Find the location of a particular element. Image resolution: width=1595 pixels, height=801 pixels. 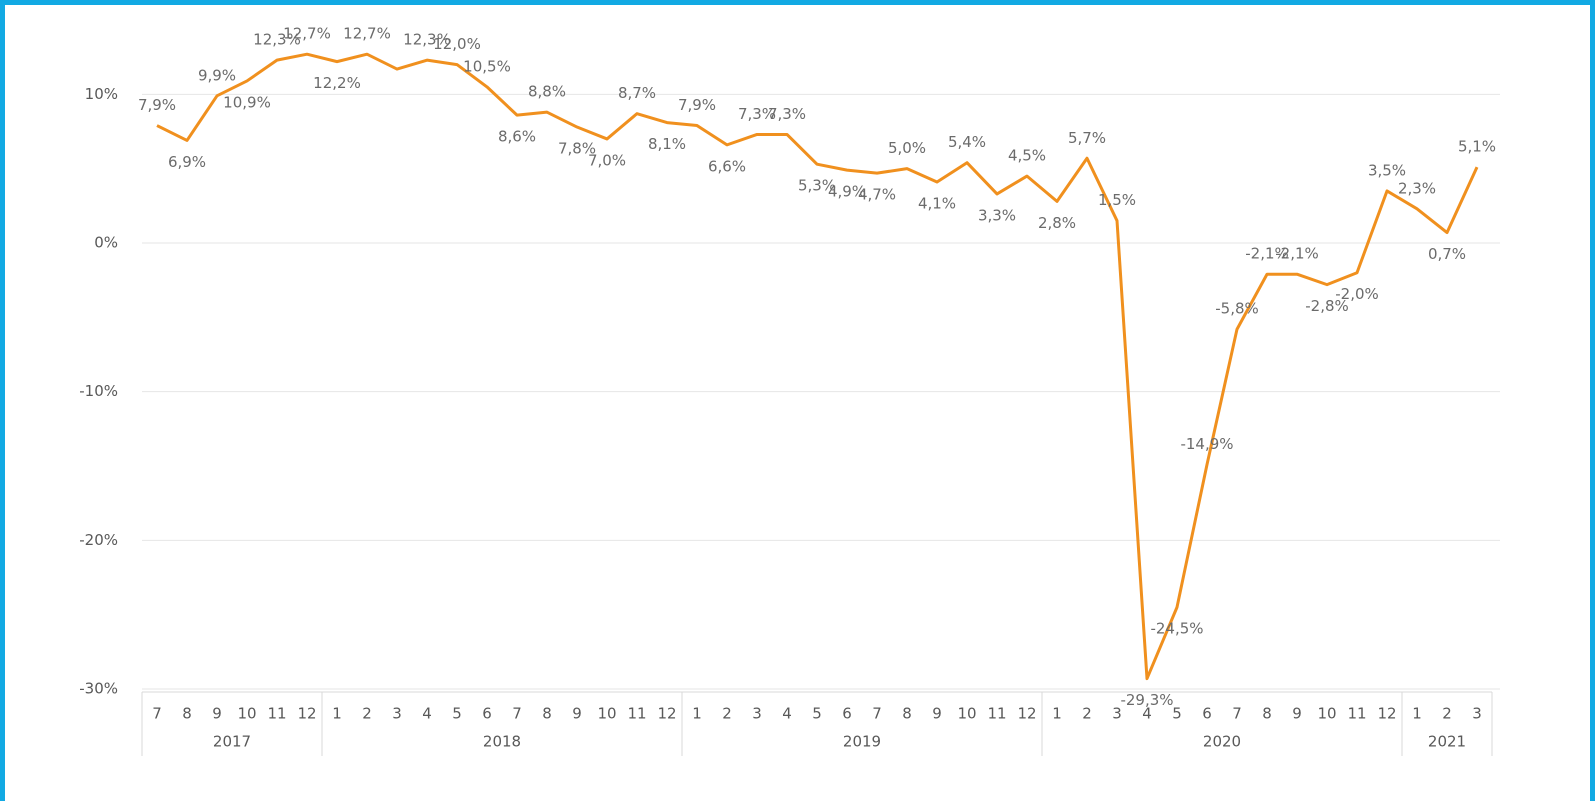

data-label: -24,5% is located at coordinates (1176, 629).